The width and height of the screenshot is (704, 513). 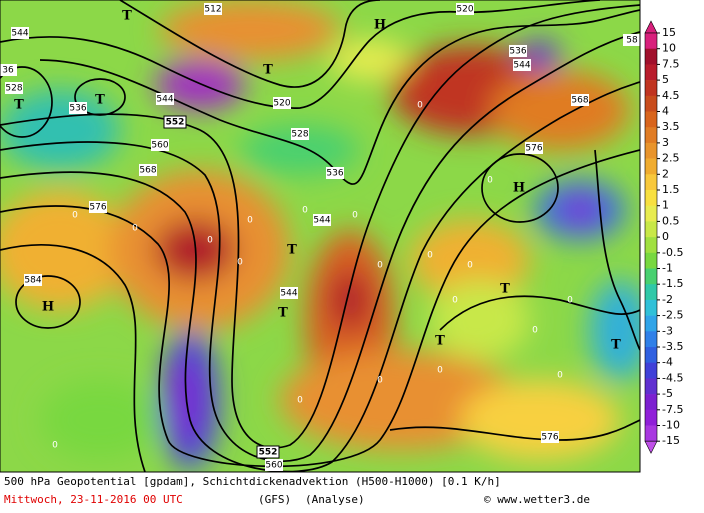 What do you see at coordinates (671, 425) in the screenshot?
I see `colorbar-label: -10` at bounding box center [671, 425].